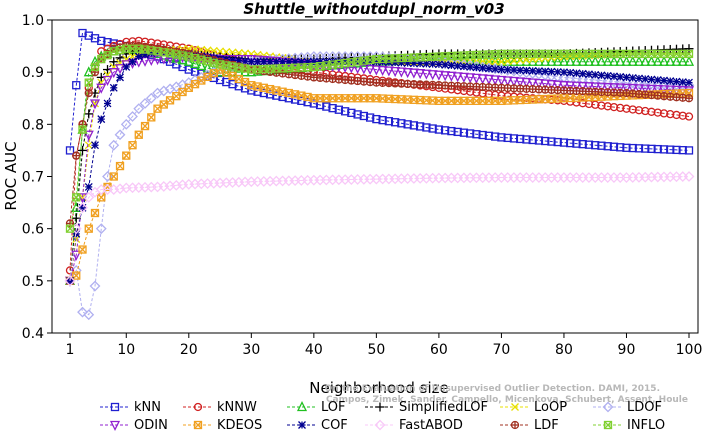  What do you see at coordinates (222, 425) in the screenshot?
I see `legend-item-kdeos: KDEOS` at bounding box center [222, 425].